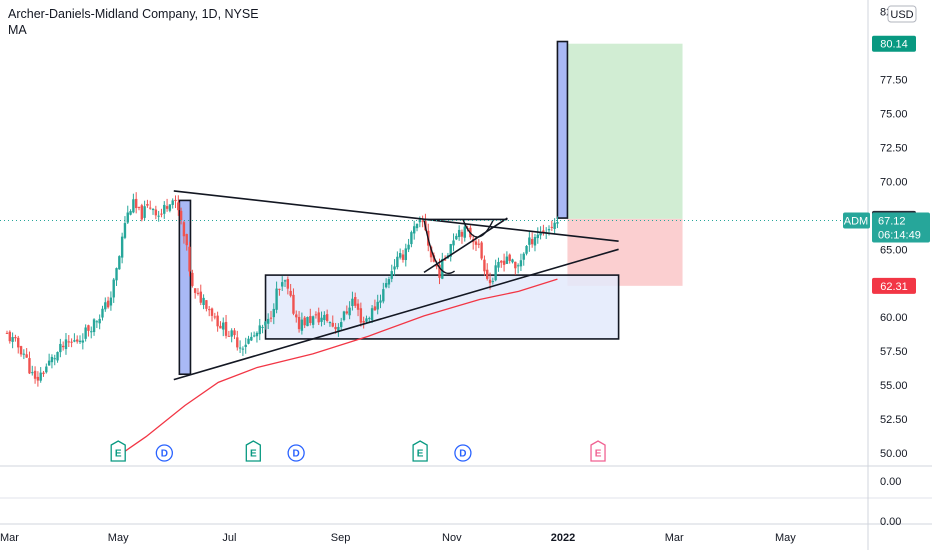 The height and width of the screenshot is (550, 932). I want to click on trendline, so click(396, 314).